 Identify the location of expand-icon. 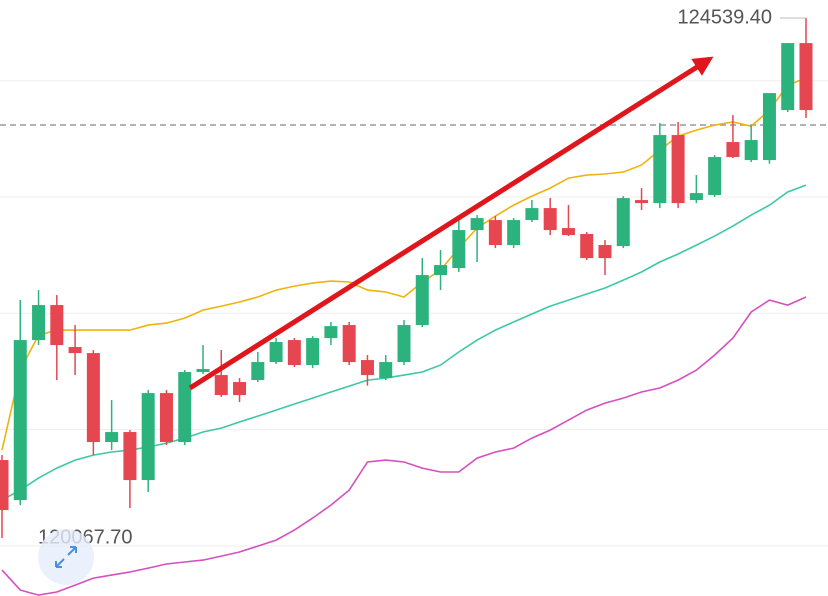
(66, 557).